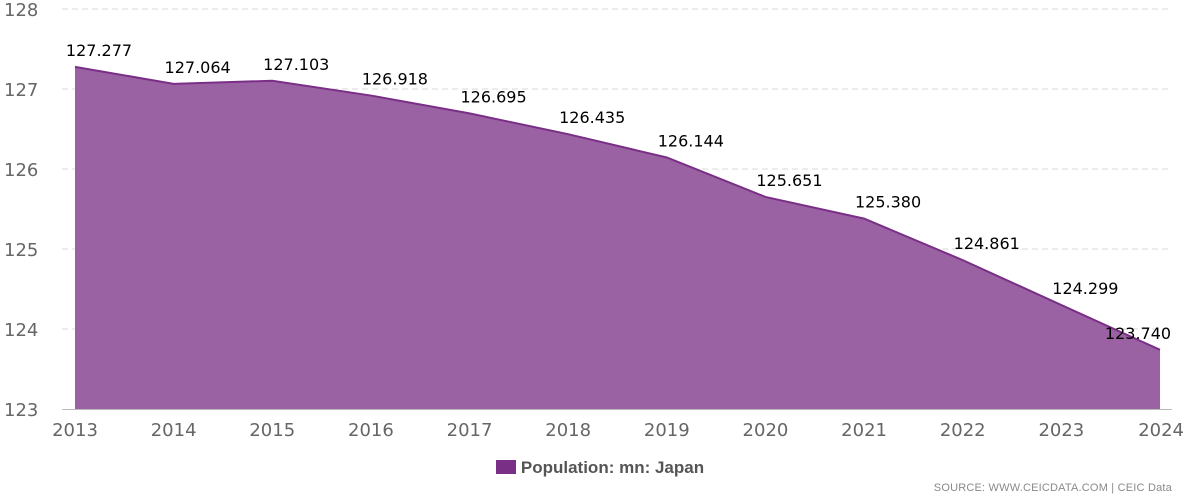  I want to click on y-axis-ticks: 123 124 125 126 127 128, so click(21, 210).